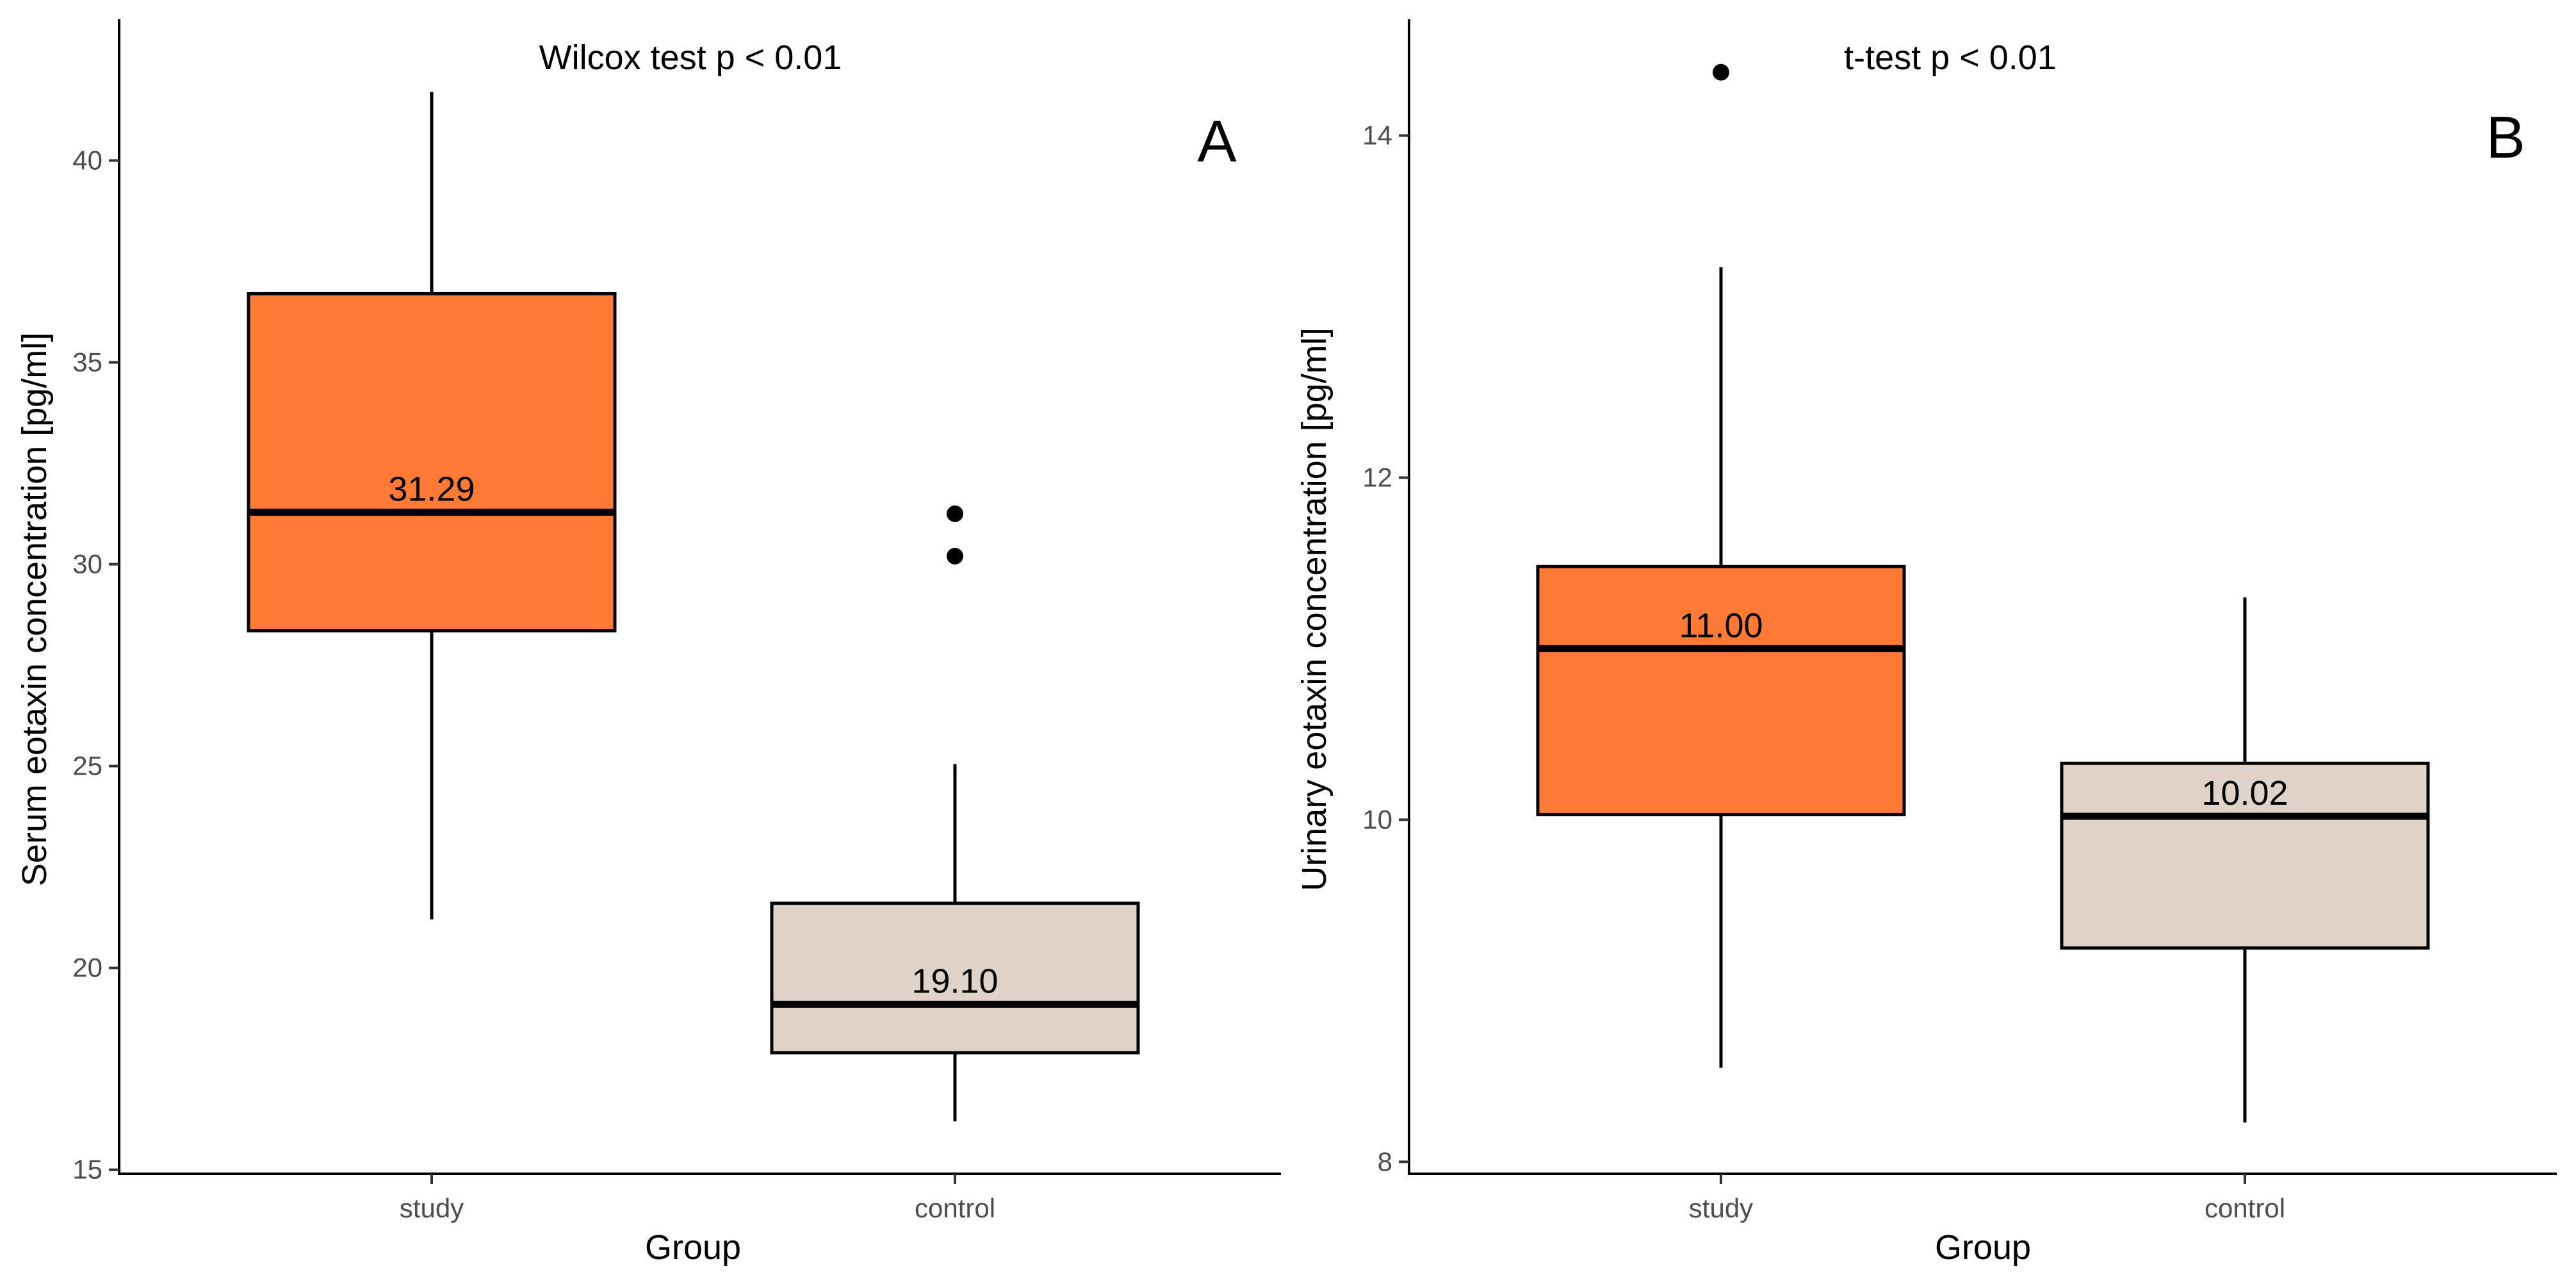 Image resolution: width=2576 pixels, height=1284 pixels. Describe the element at coordinates (1950, 58) in the screenshot. I see `test-annotation: t-test p < 0.01` at that location.